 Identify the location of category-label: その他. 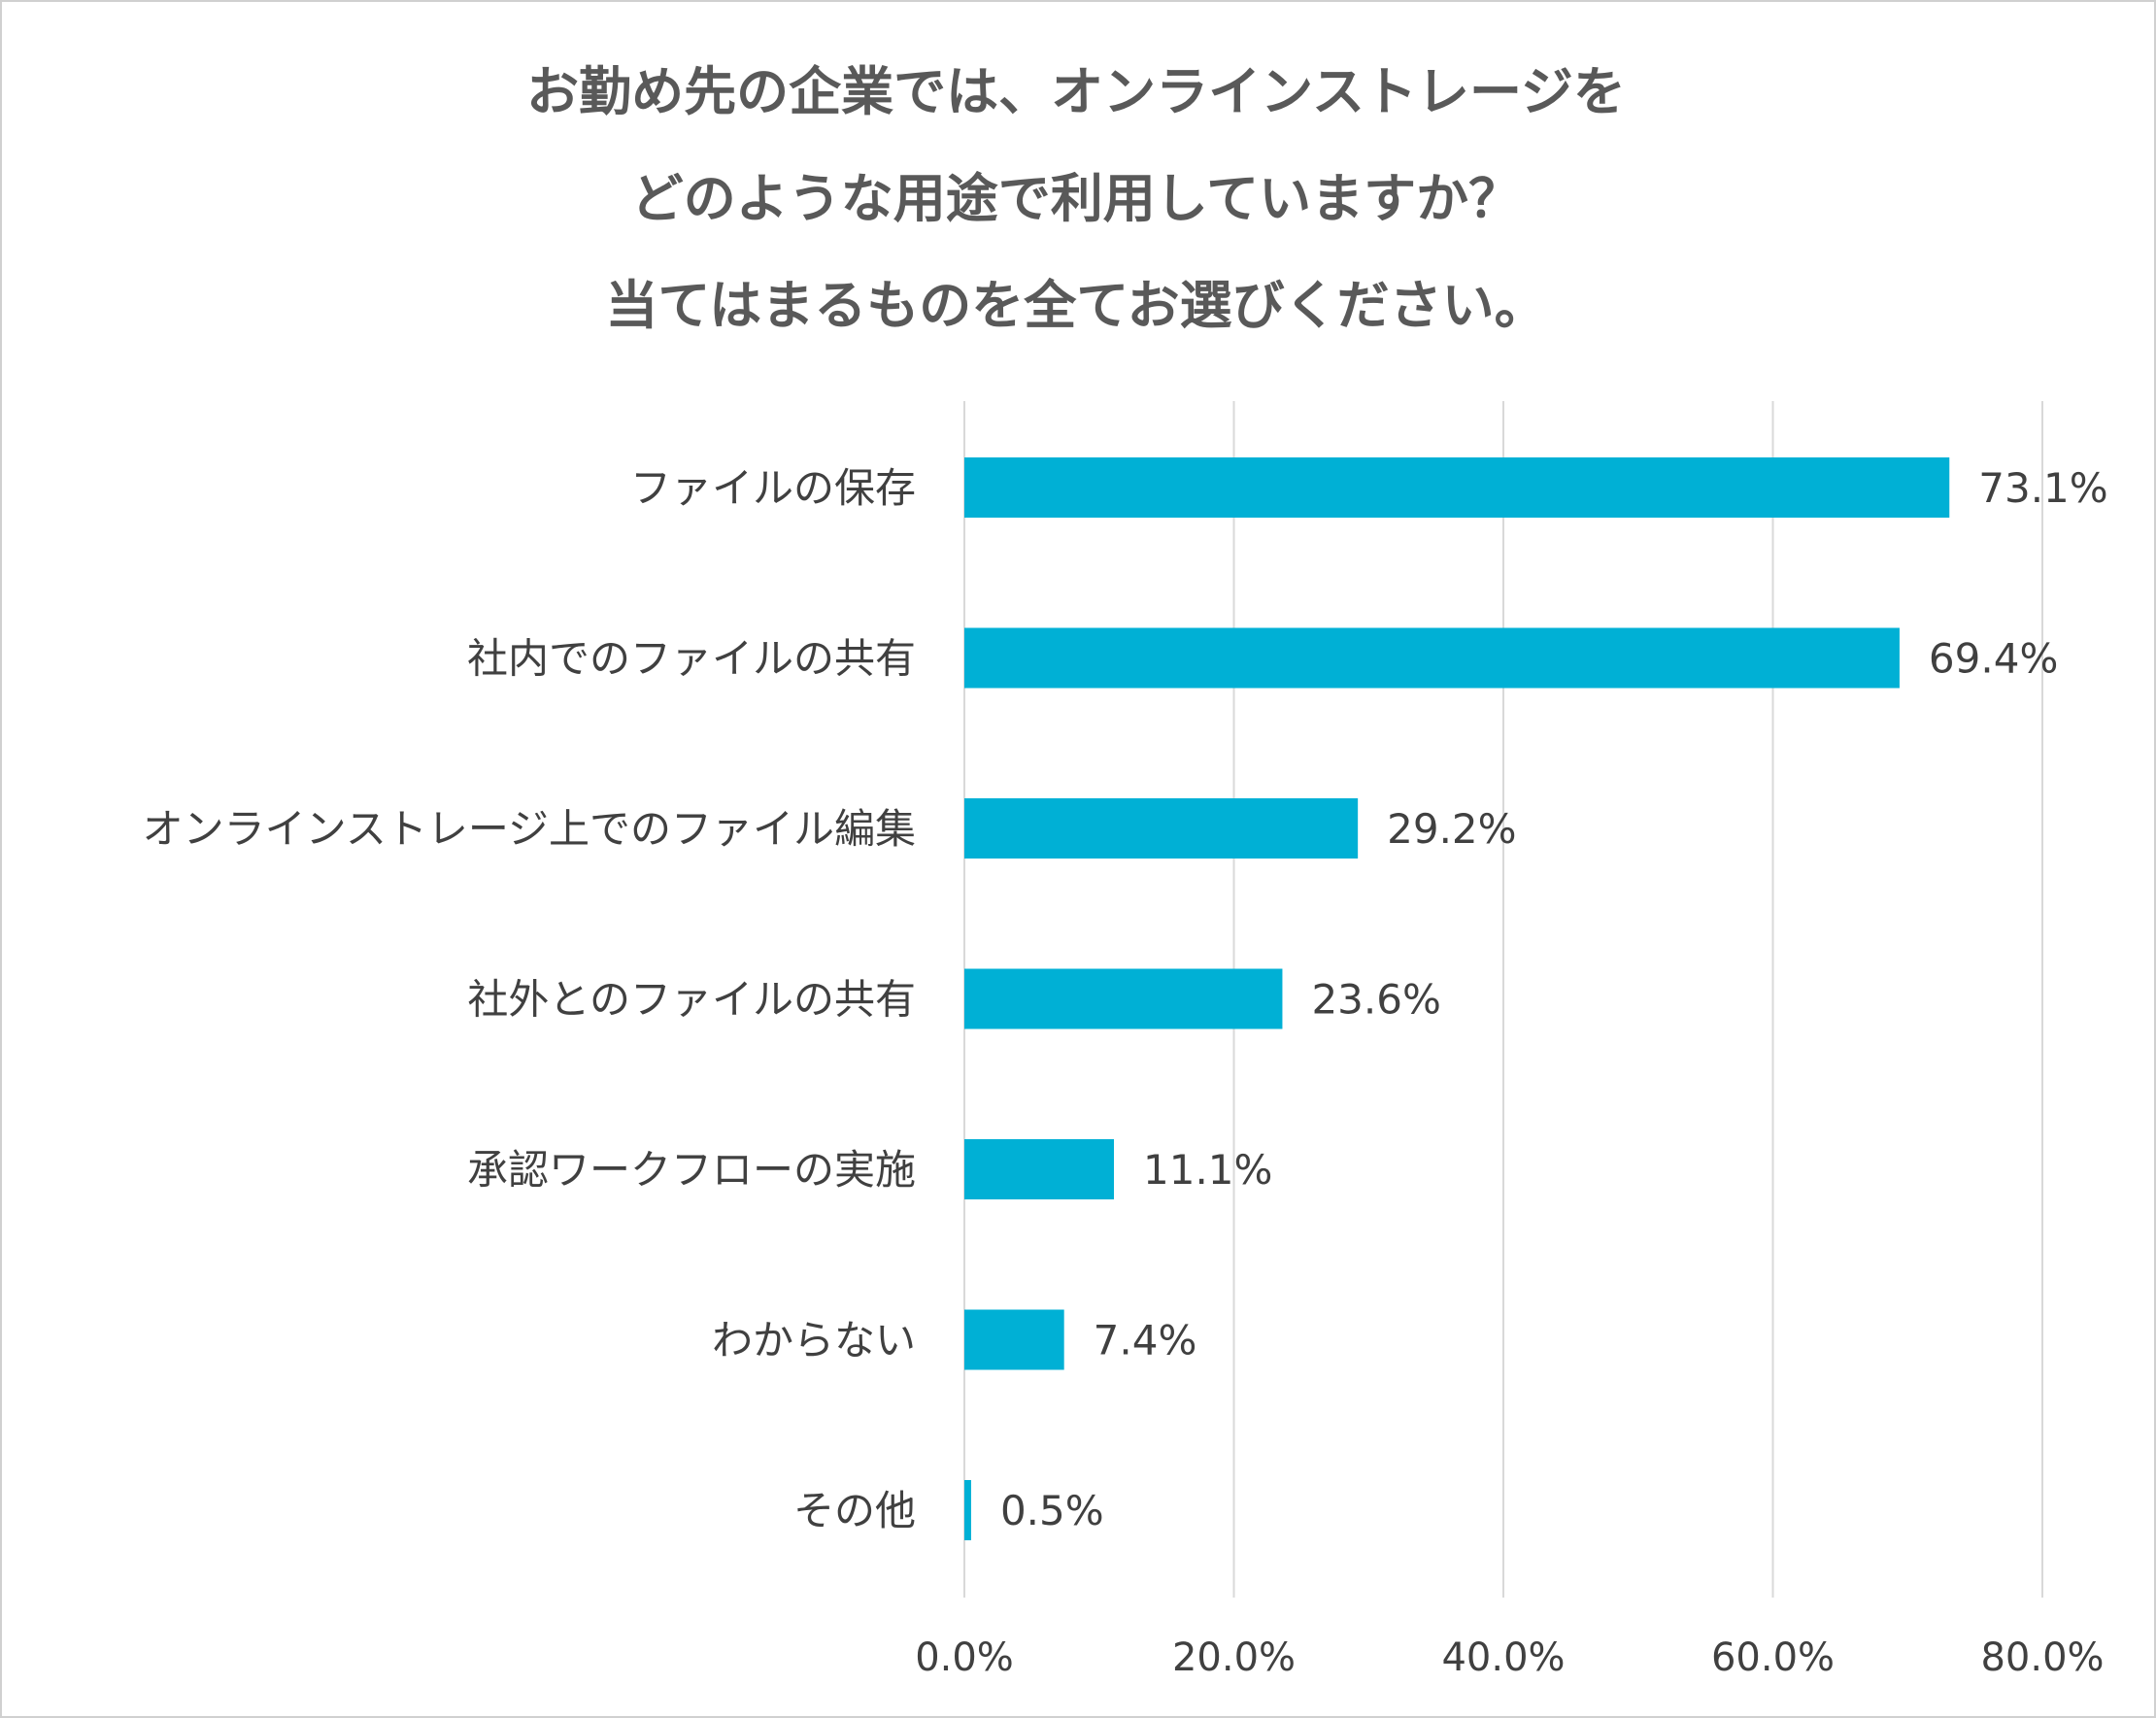
(854, 1510).